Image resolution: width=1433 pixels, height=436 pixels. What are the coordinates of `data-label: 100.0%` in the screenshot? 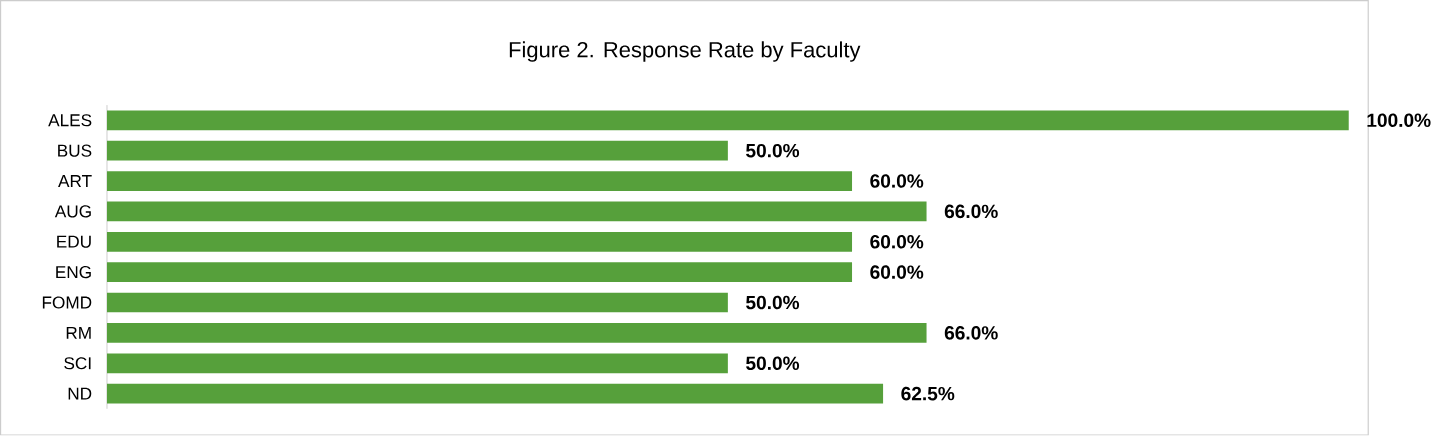 It's located at (1399, 120).